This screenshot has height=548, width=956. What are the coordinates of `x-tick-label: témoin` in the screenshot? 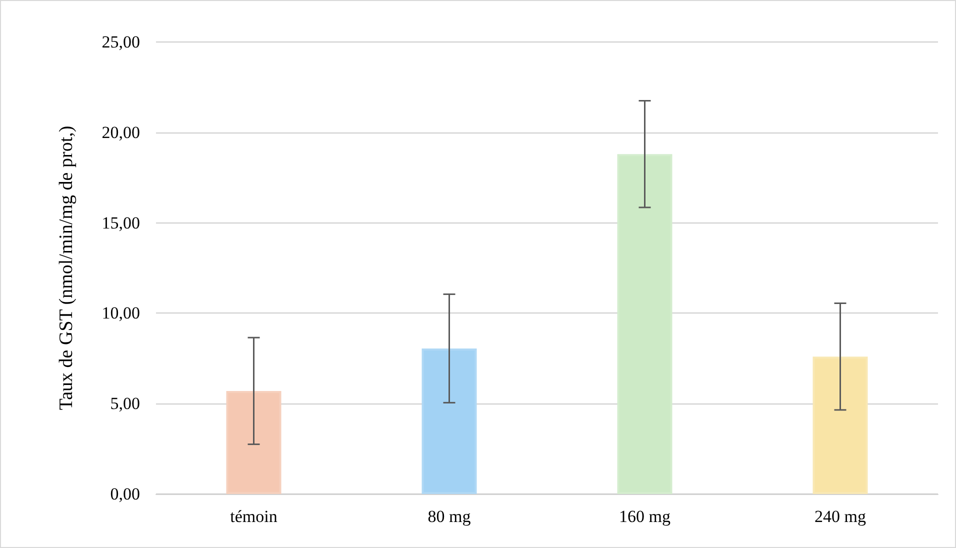 It's located at (254, 516).